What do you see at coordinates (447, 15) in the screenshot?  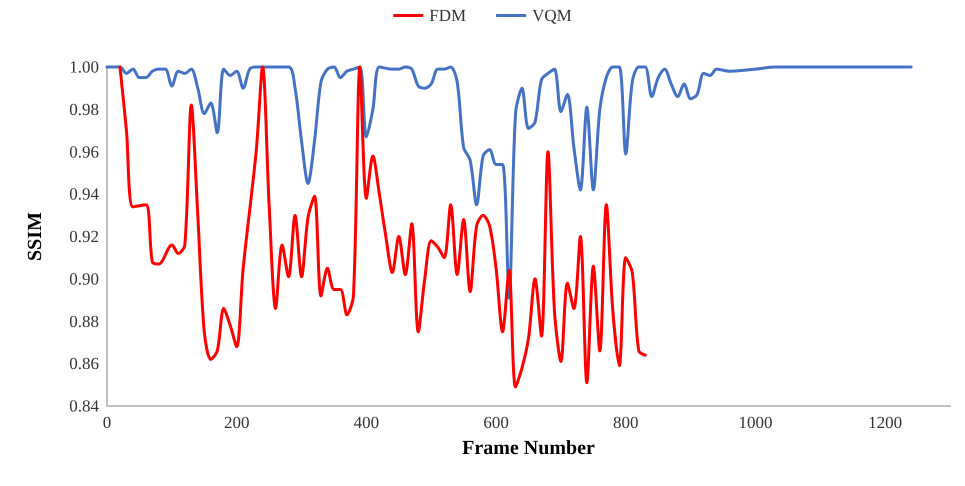 I see `legend-label: FDM` at bounding box center [447, 15].